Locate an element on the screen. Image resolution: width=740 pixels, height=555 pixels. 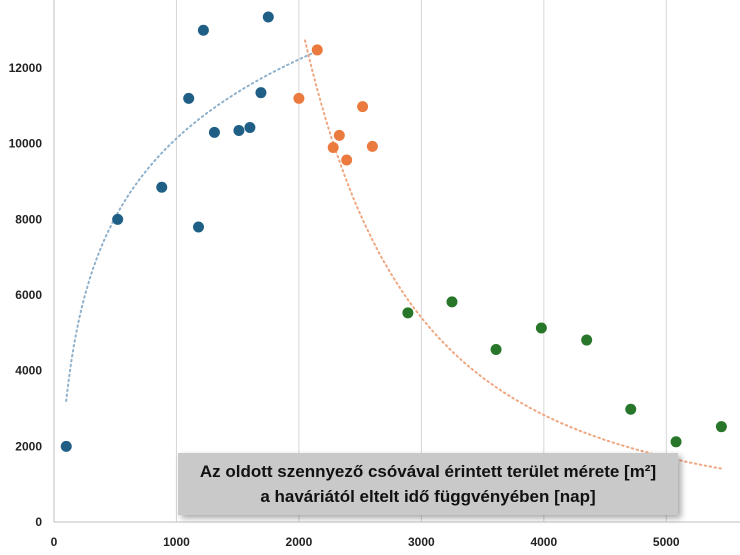
x-tick-label-5000: 5000 is located at coordinates (666, 542).